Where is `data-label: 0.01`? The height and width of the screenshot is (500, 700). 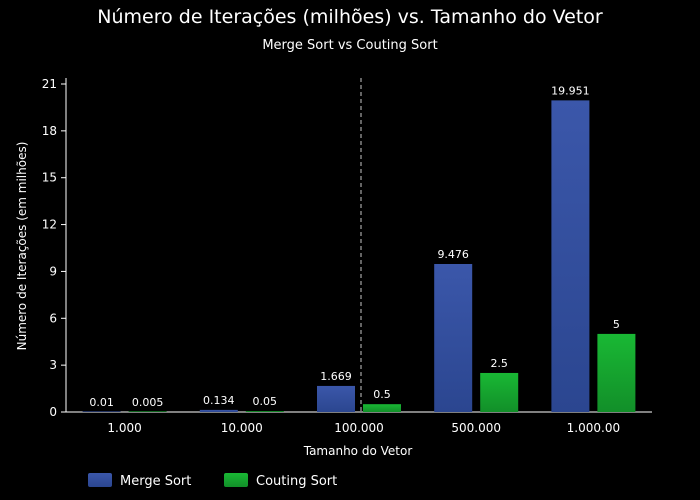 data-label: 0.01 is located at coordinates (101, 402).